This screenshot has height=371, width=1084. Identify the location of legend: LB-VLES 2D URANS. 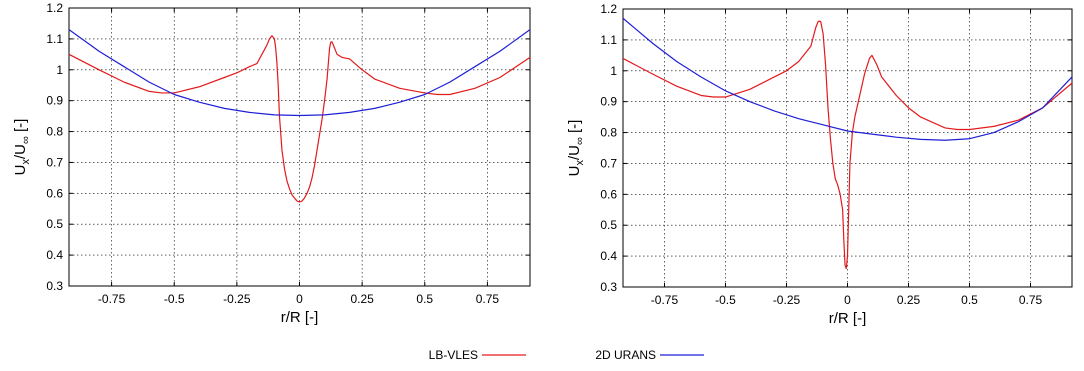
(566, 355).